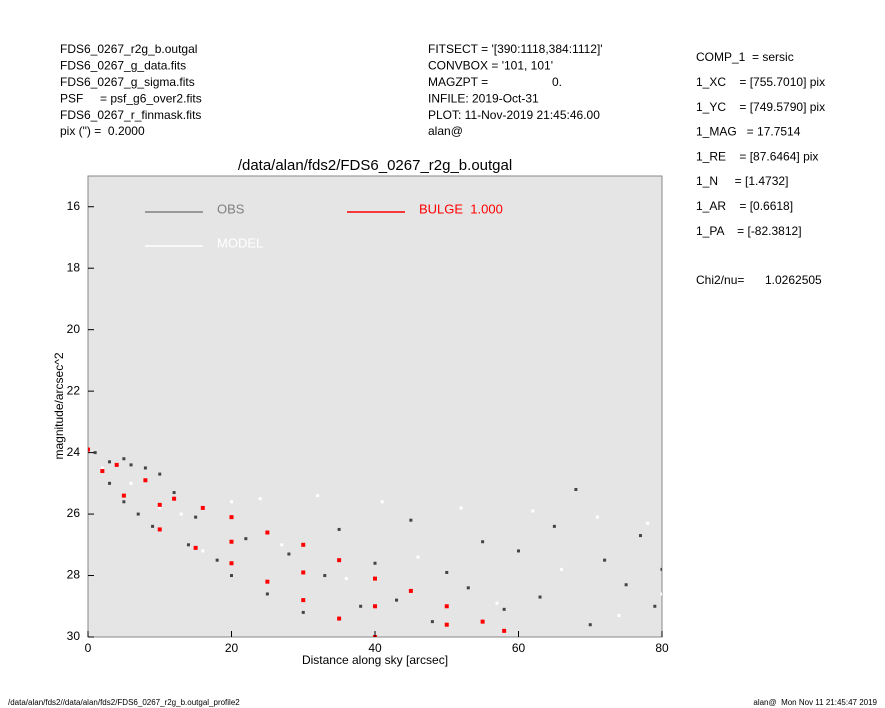 The image size is (885, 708). I want to click on header-middle-line: MAGZPT =, so click(458, 82).